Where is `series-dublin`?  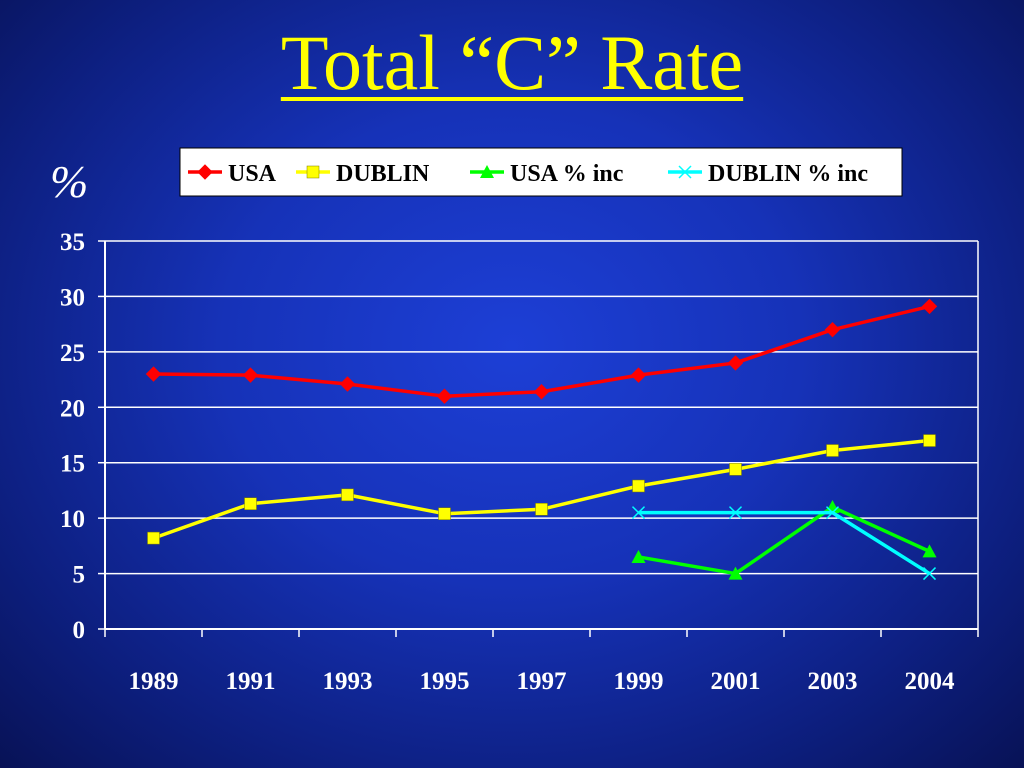
series-dublin is located at coordinates (541, 489).